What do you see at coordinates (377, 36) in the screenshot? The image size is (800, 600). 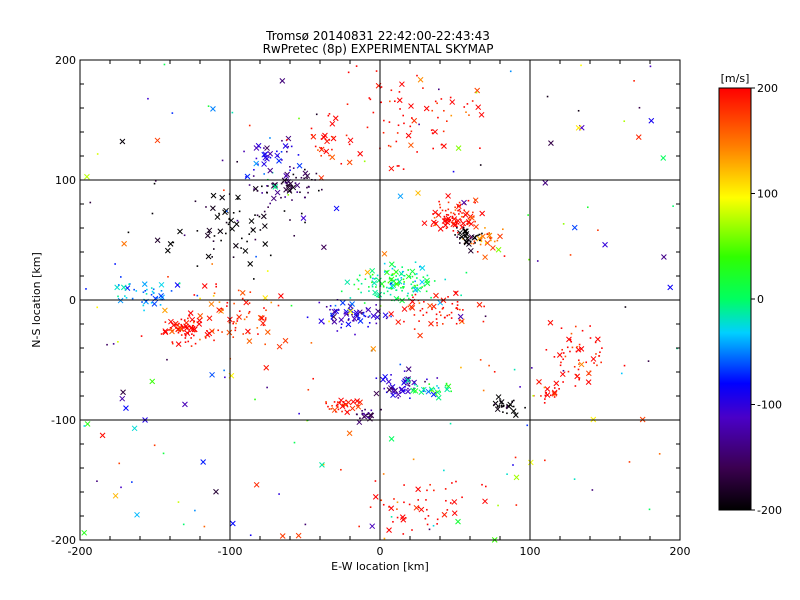 I see `chart-title: Tromsø 20140831 22:42:00-22:43:43` at bounding box center [377, 36].